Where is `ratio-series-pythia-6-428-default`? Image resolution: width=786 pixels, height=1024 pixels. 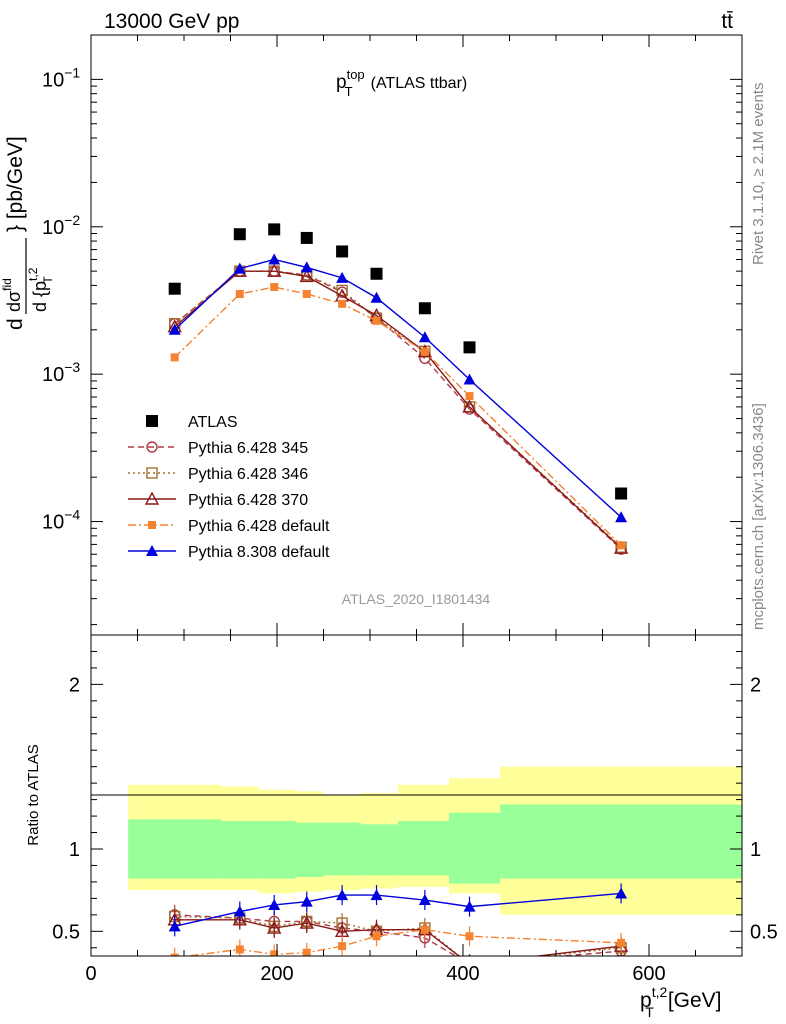 ratio-series-pythia-6-428-default is located at coordinates (398, 937).